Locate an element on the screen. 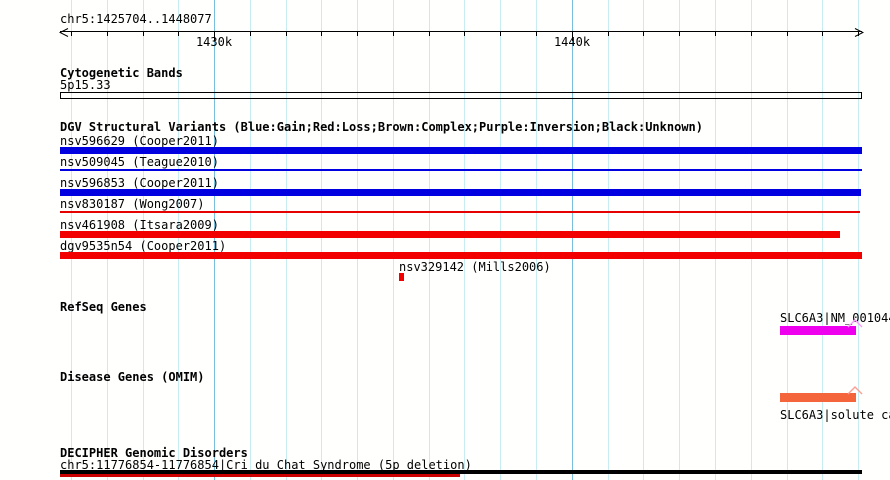  variant-label-dgv9535n54: dgv9535n54 (Cooper2011) is located at coordinates (143, 246).